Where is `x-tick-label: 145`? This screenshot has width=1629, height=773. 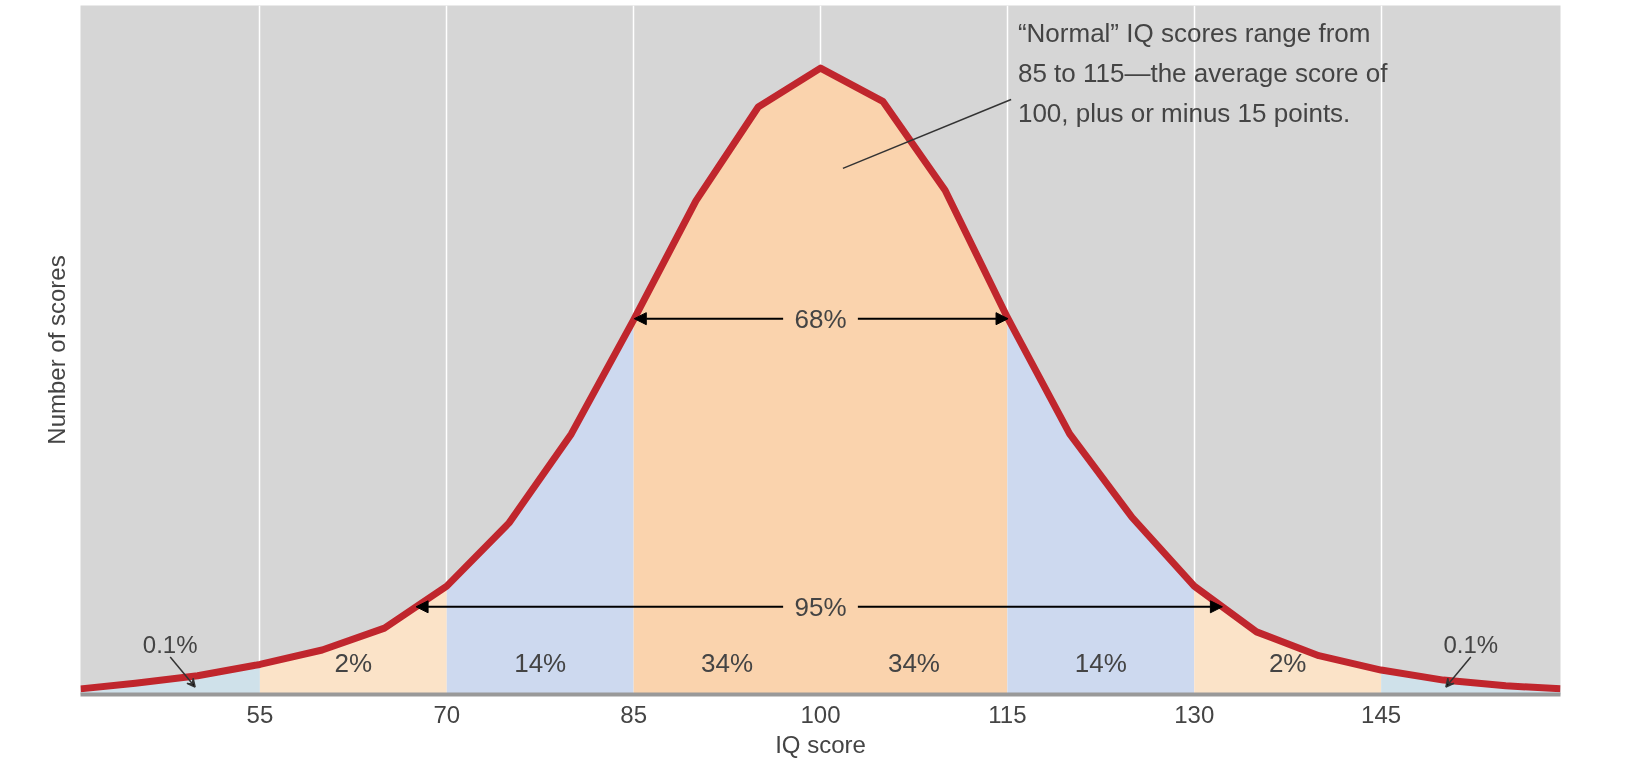
x-tick-label: 145 is located at coordinates (1381, 714).